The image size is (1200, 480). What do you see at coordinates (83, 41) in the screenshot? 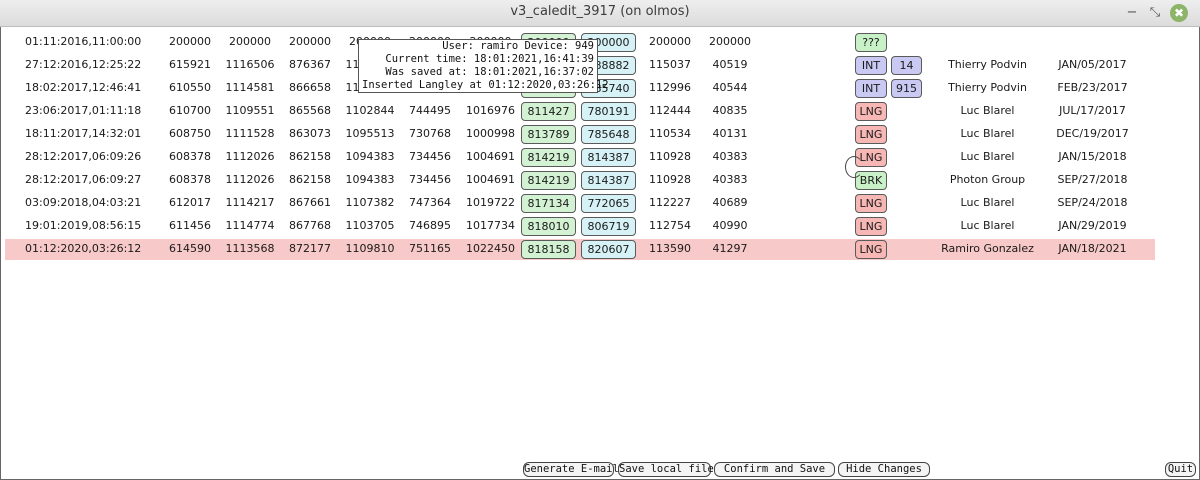
I see `cell-c0: 01:11:2016,11:00:00` at bounding box center [83, 41].